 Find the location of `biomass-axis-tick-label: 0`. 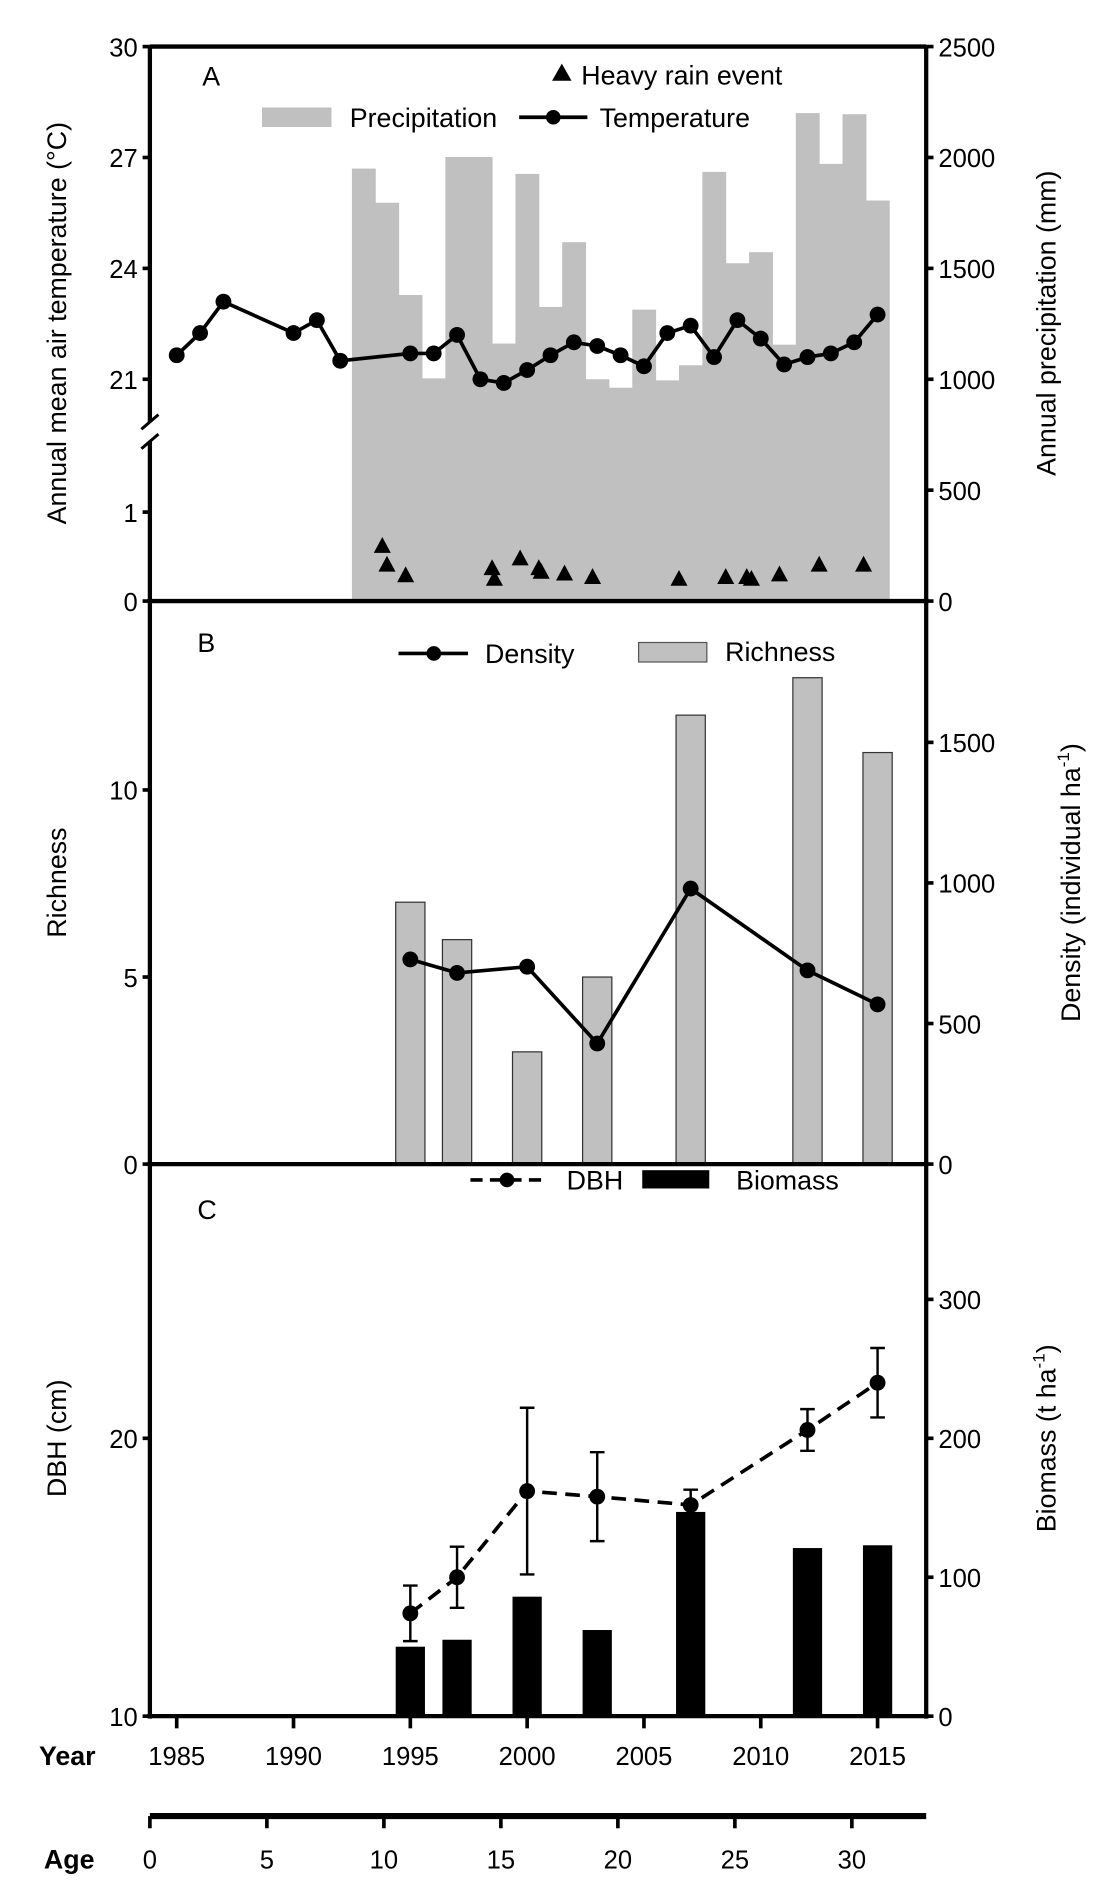

biomass-axis-tick-label: 0 is located at coordinates (945, 1718).